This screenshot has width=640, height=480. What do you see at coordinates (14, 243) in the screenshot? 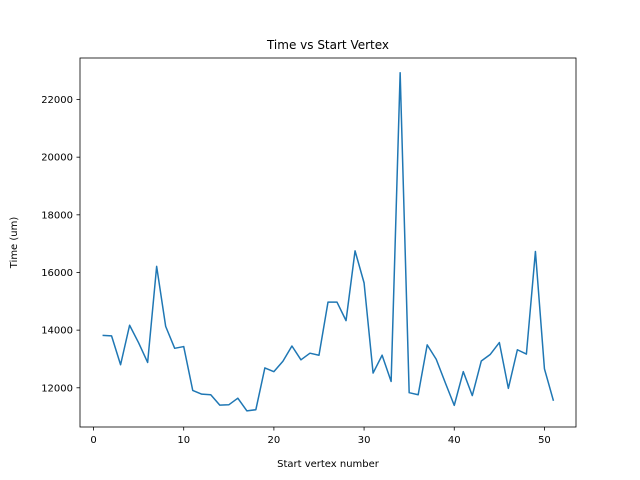
I see `y-axis-label: Time (um)` at bounding box center [14, 243].